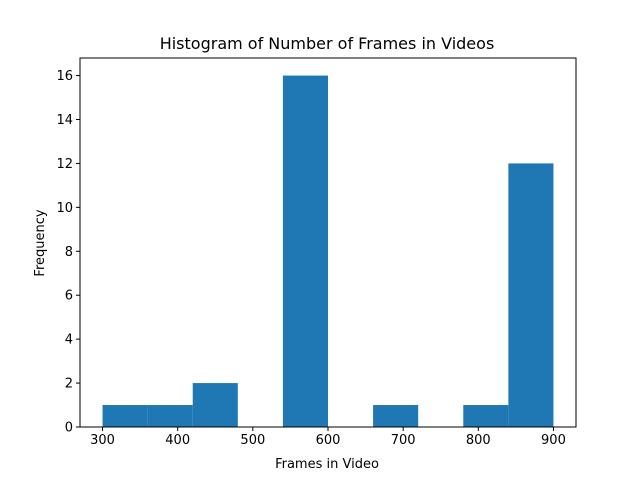 The image size is (640, 480). I want to click on x-tick-label: 300, so click(102, 440).